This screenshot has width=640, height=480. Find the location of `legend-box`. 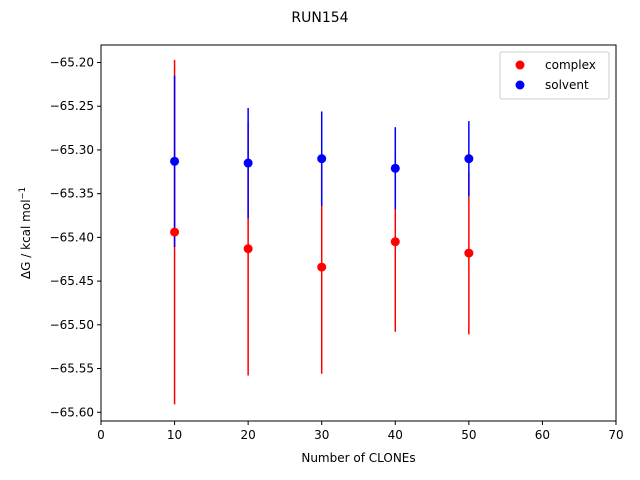

legend-box is located at coordinates (554, 75).